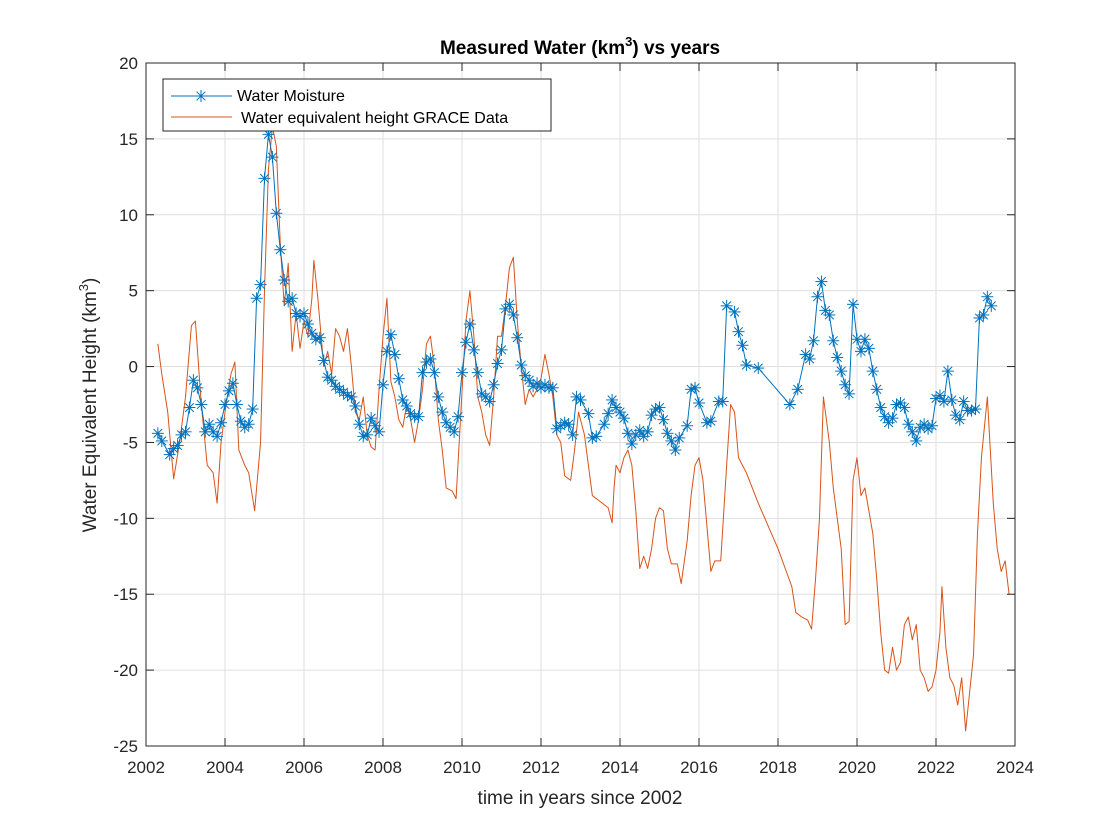  What do you see at coordinates (130, 442) in the screenshot?
I see `y-tick-label: -5` at bounding box center [130, 442].